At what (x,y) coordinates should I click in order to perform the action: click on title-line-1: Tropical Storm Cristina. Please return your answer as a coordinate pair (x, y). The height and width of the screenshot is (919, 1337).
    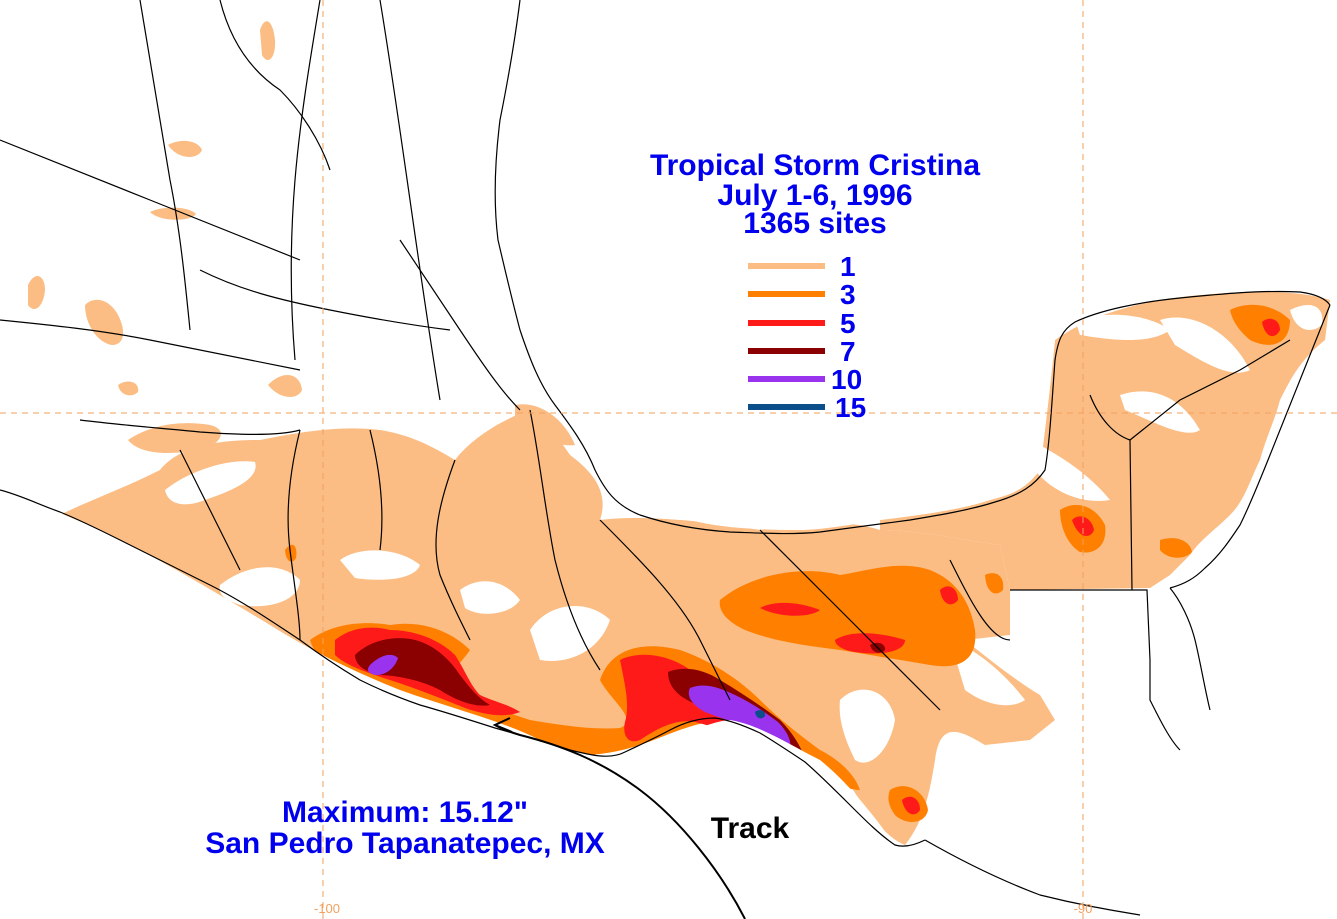
    Looking at the image, I should click on (815, 165).